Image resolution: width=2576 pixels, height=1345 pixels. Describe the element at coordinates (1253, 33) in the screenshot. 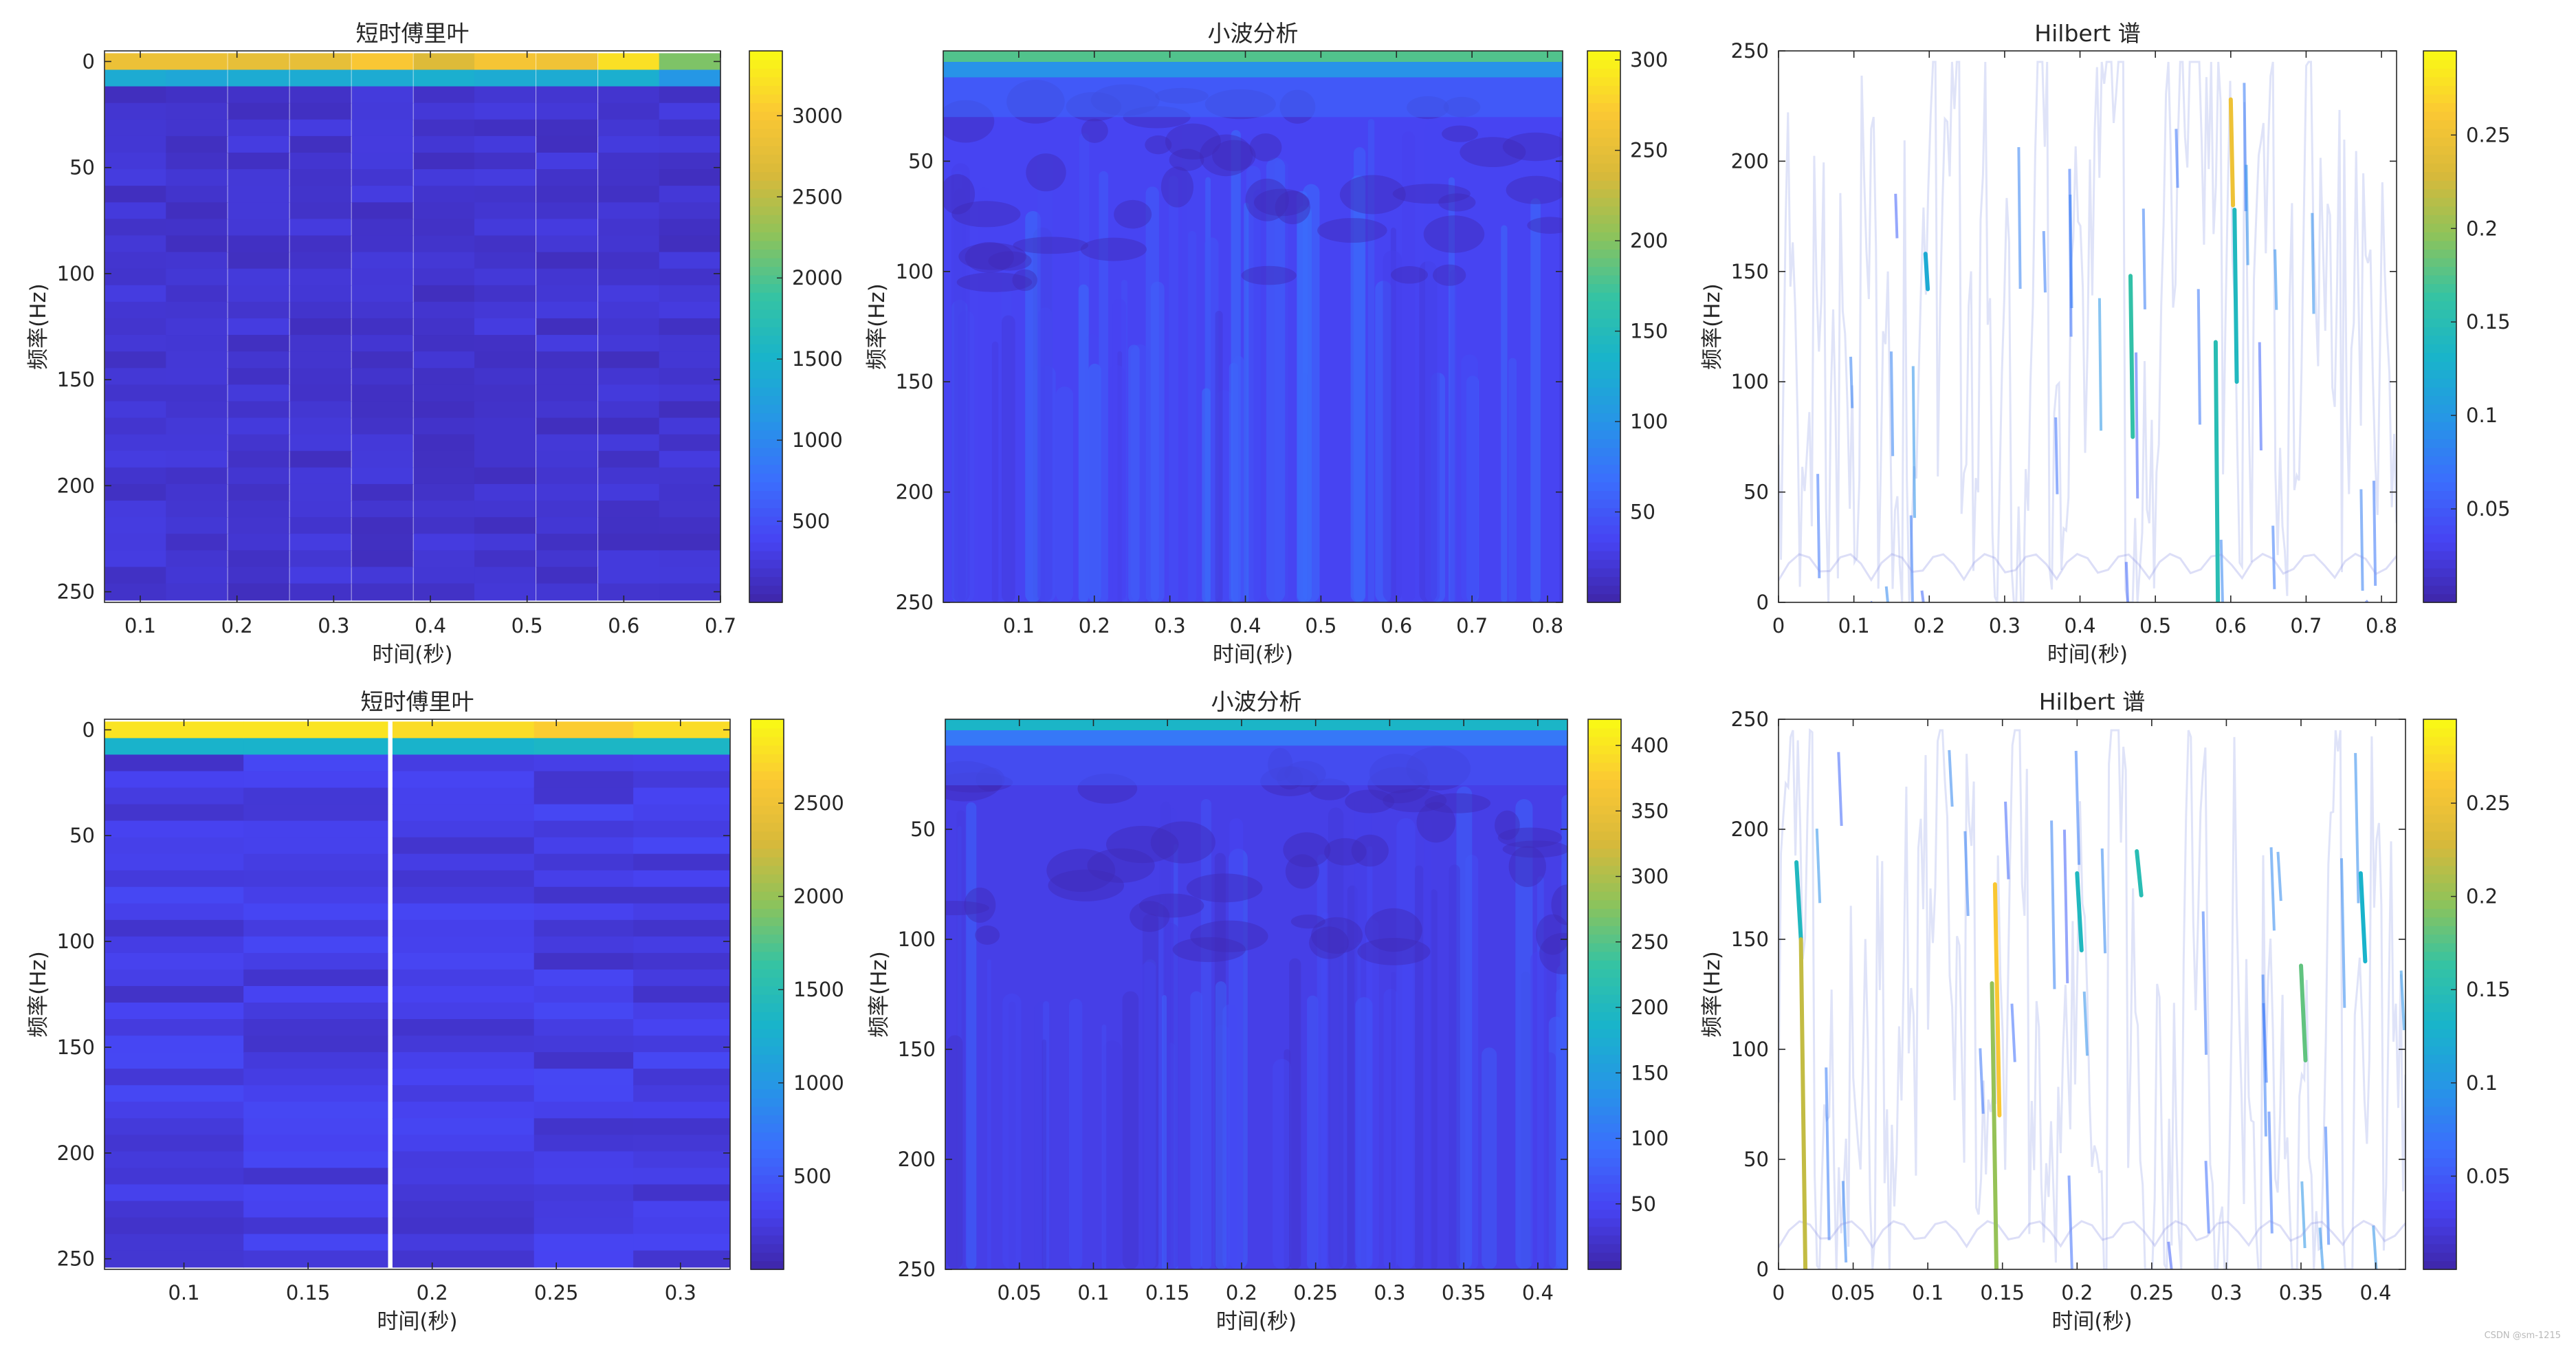

I see `cwt-1-title: 小波分析` at that location.